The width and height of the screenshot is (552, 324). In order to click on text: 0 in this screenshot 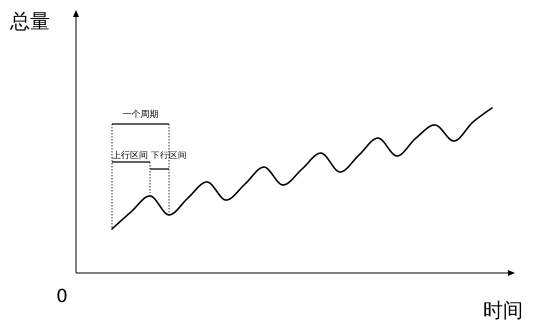, I will do `click(62, 296)`.